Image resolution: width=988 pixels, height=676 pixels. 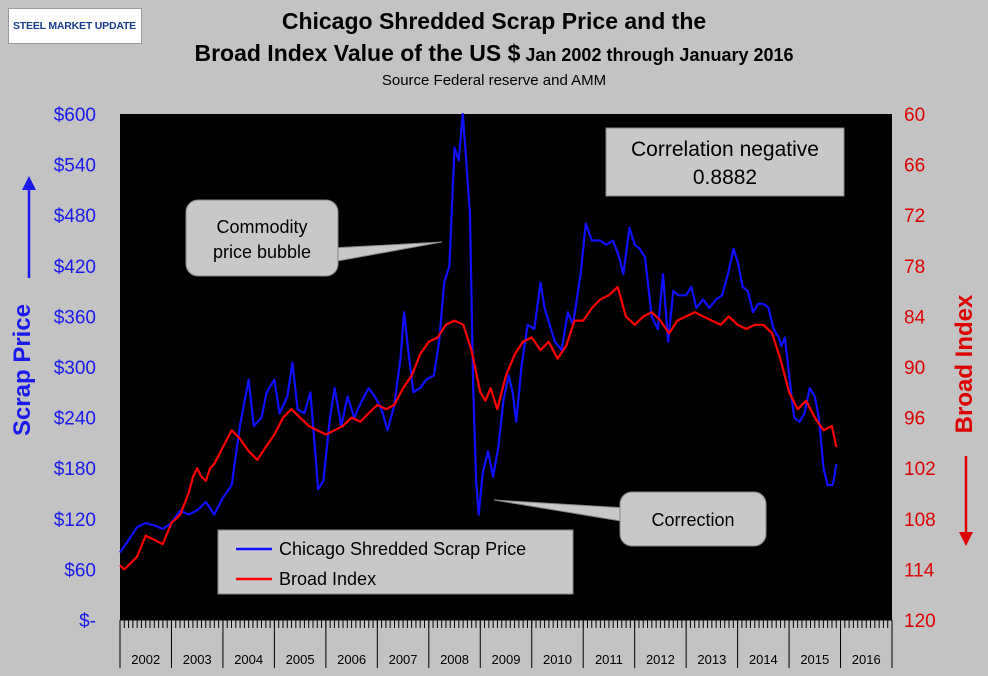 I want to click on correction-callout-text: Correction, so click(x=692, y=520).